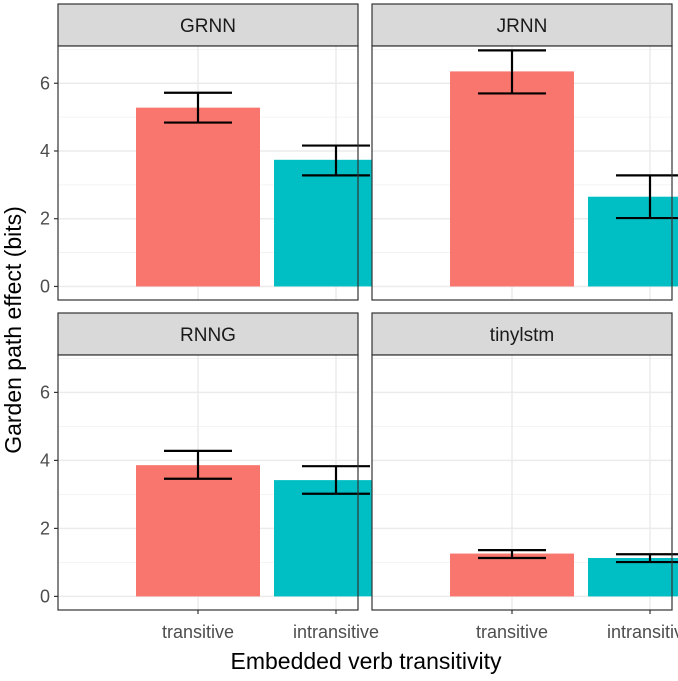 This screenshot has width=678, height=681. What do you see at coordinates (336, 480) in the screenshot?
I see `error-bar-rnng-intransitive` at bounding box center [336, 480].